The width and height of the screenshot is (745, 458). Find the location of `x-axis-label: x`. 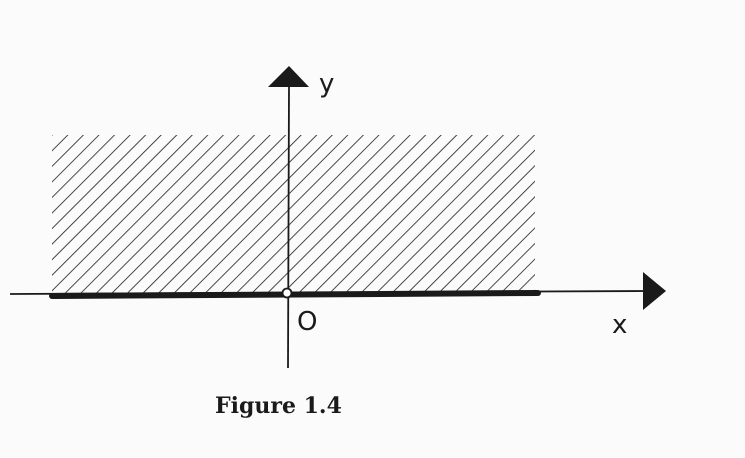

x-axis-label: x is located at coordinates (619, 325).